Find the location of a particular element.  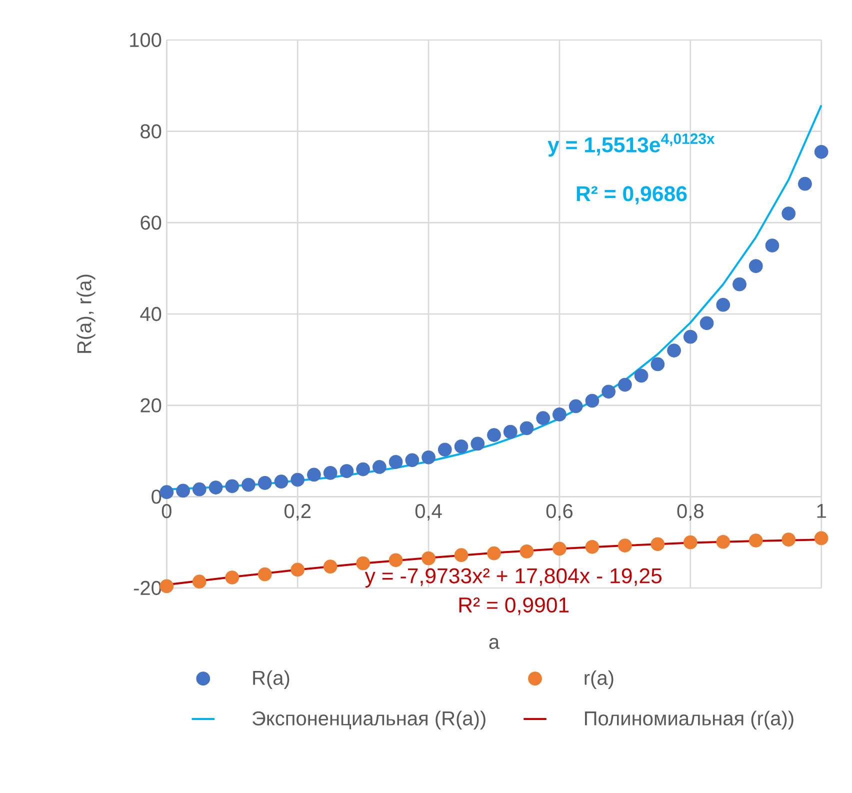

x-tick-label: 0,2 is located at coordinates (297, 512).